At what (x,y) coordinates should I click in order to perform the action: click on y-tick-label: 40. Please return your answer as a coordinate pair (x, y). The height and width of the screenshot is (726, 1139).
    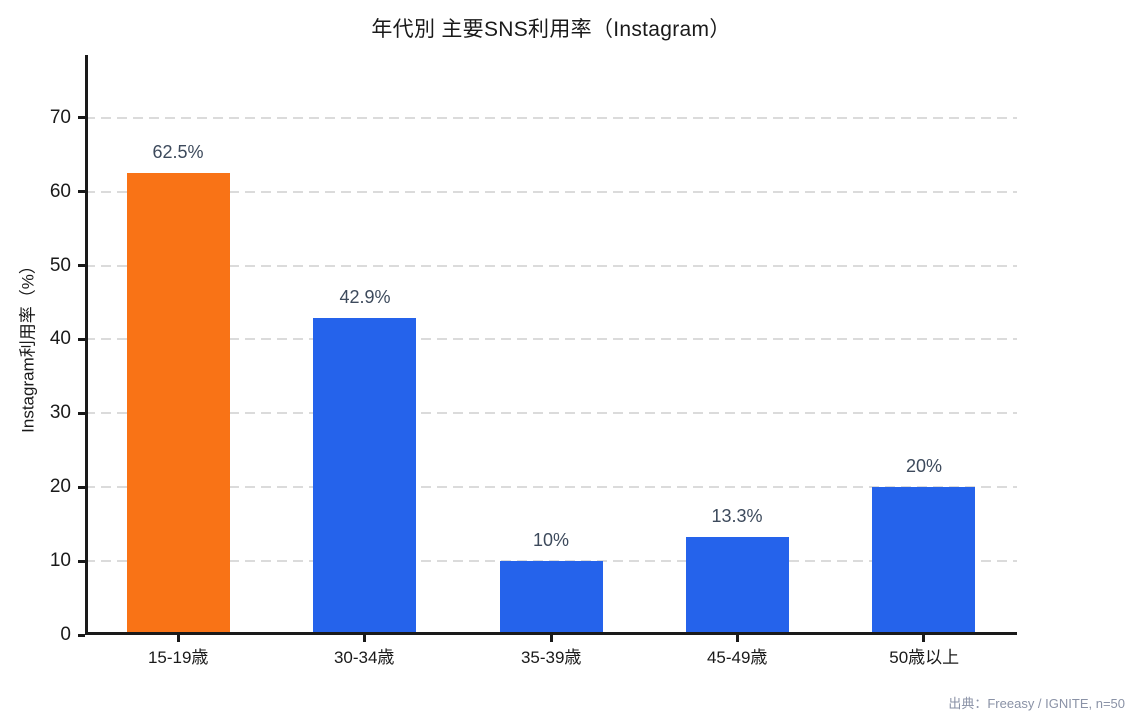
    Looking at the image, I should click on (60, 339).